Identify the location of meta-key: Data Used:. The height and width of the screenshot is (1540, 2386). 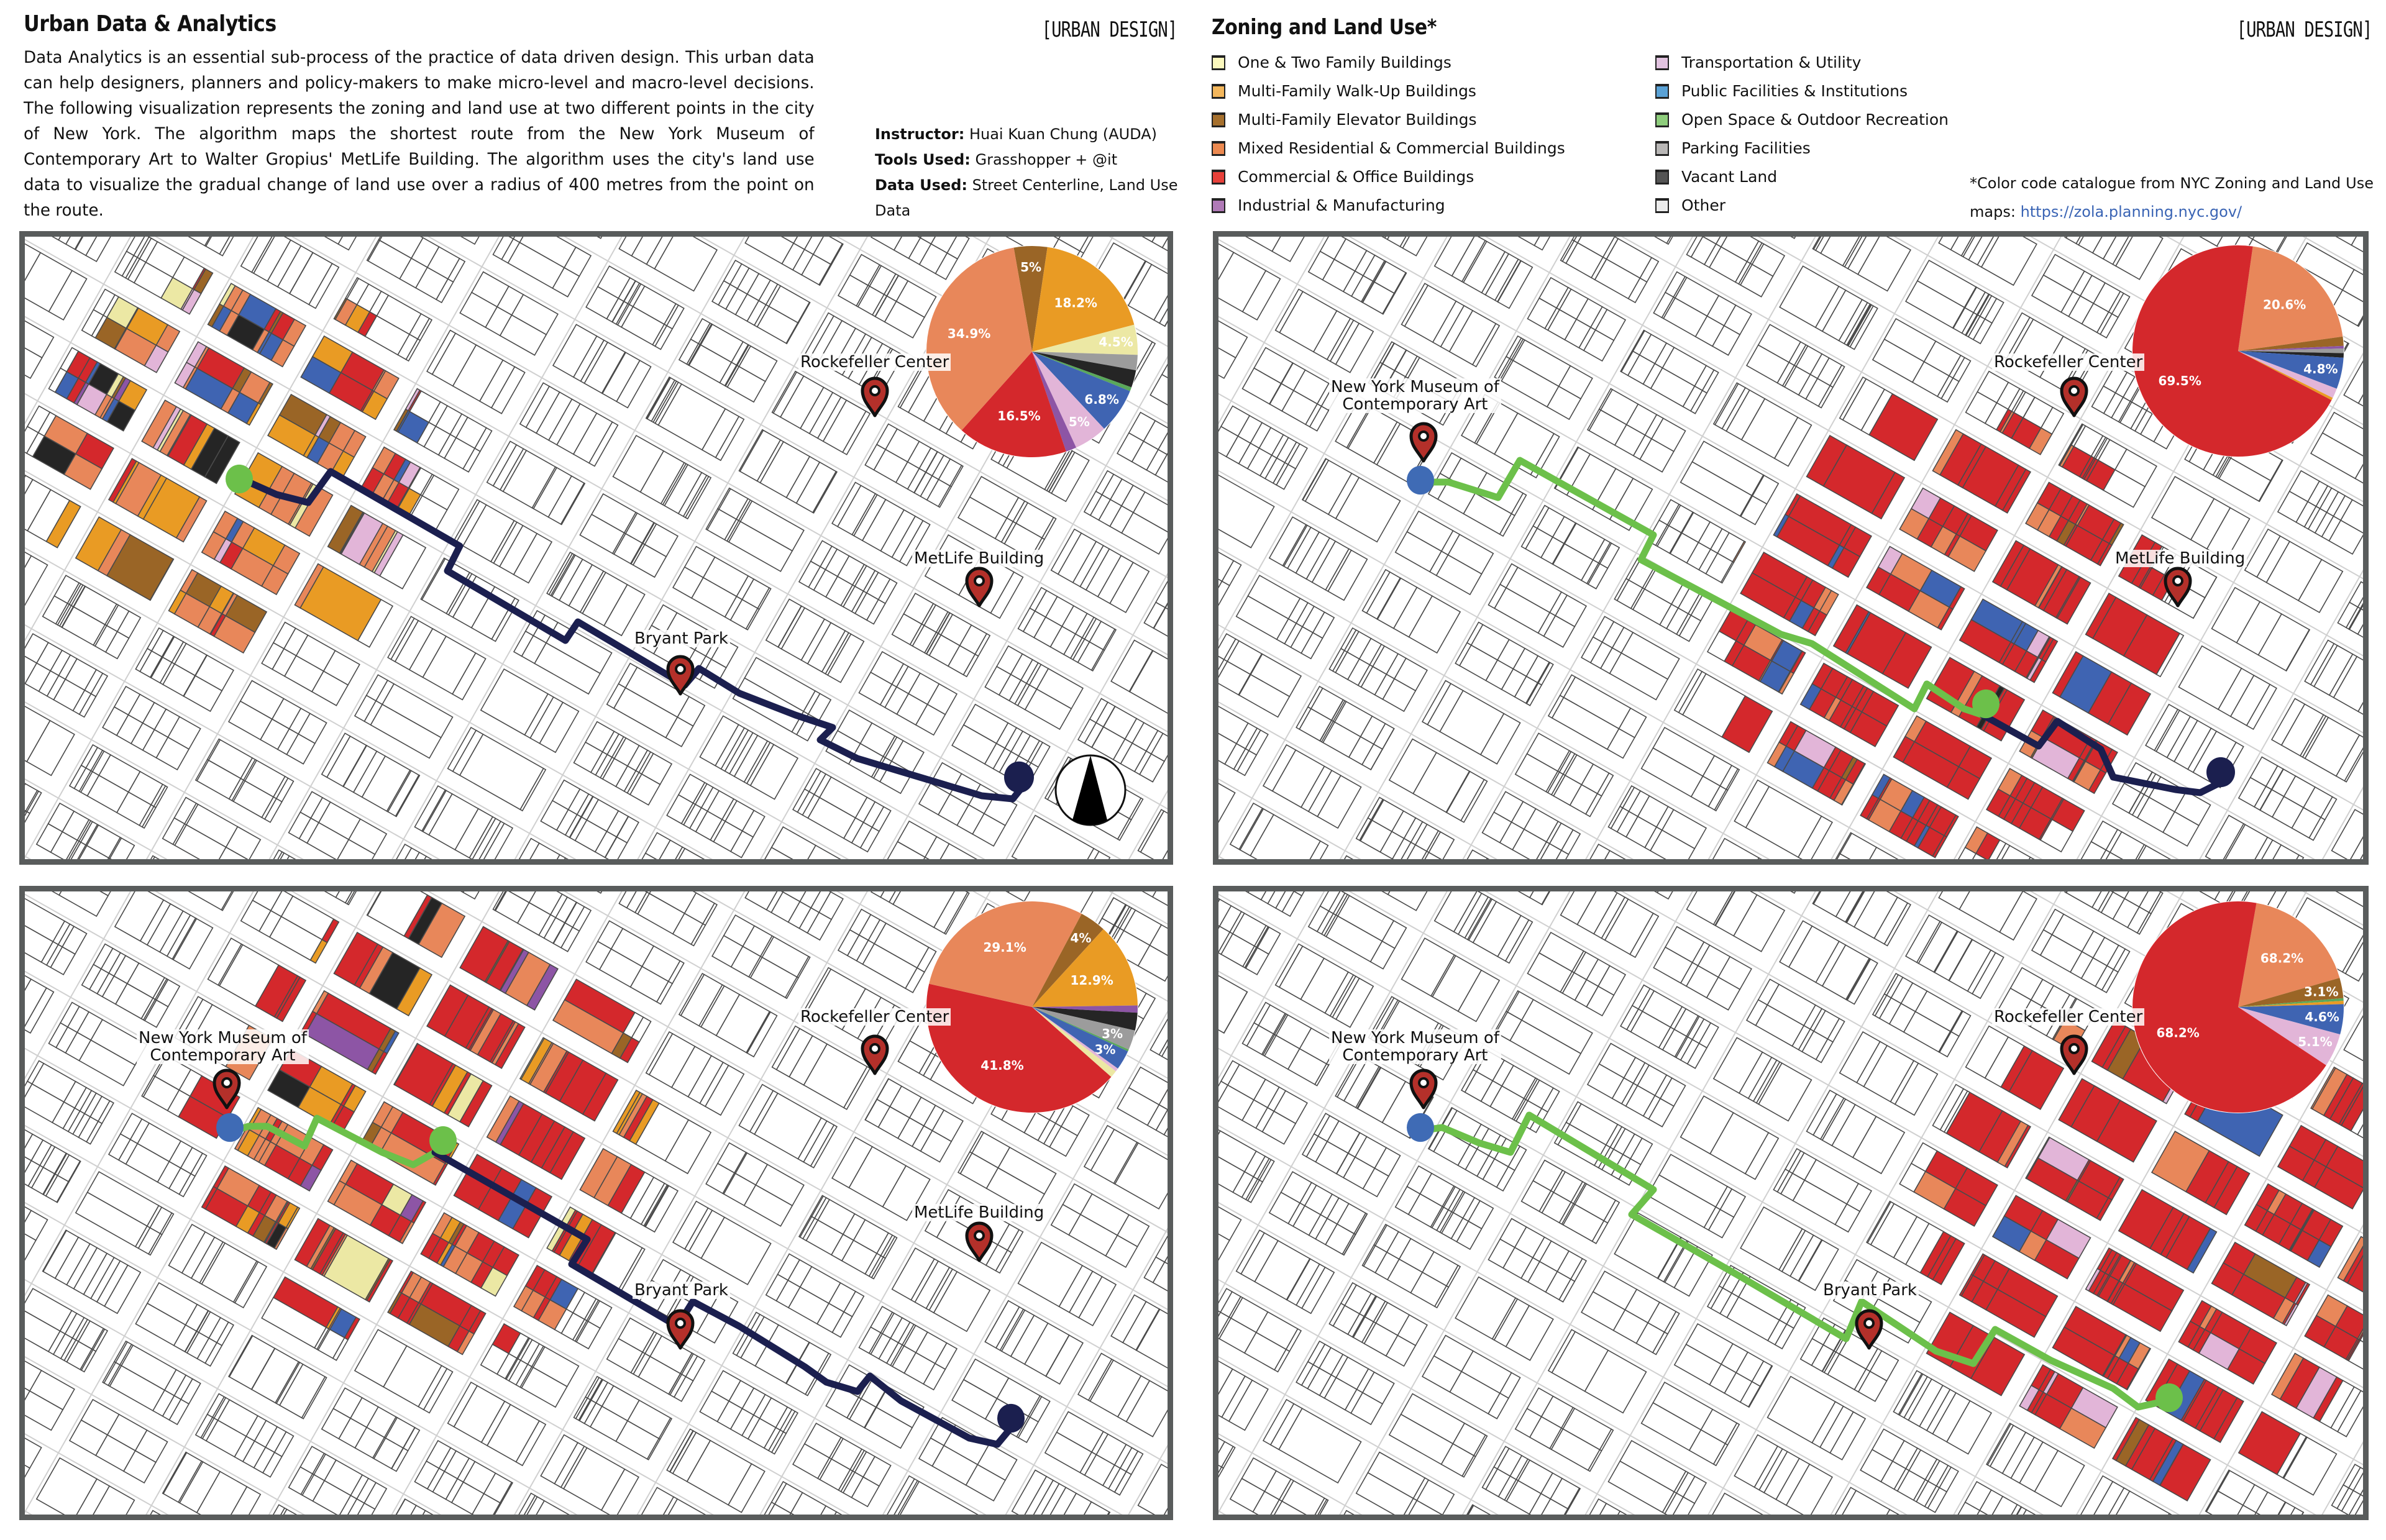
(921, 185).